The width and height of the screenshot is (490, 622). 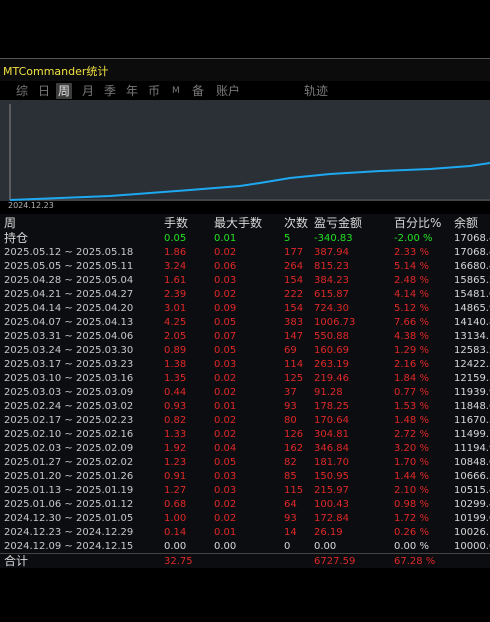 I want to click on tab: 币, so click(x=154, y=91).